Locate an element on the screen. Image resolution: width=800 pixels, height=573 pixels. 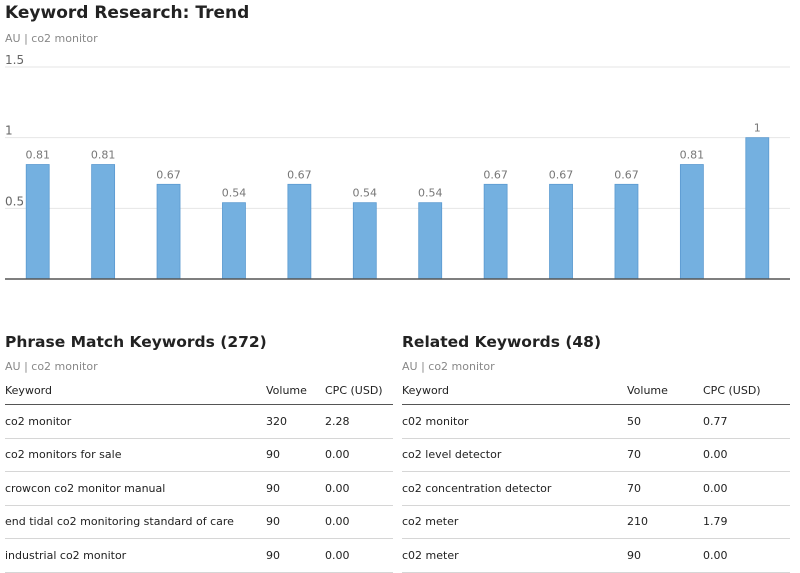
volume-cell: 320 is located at coordinates (295, 421).